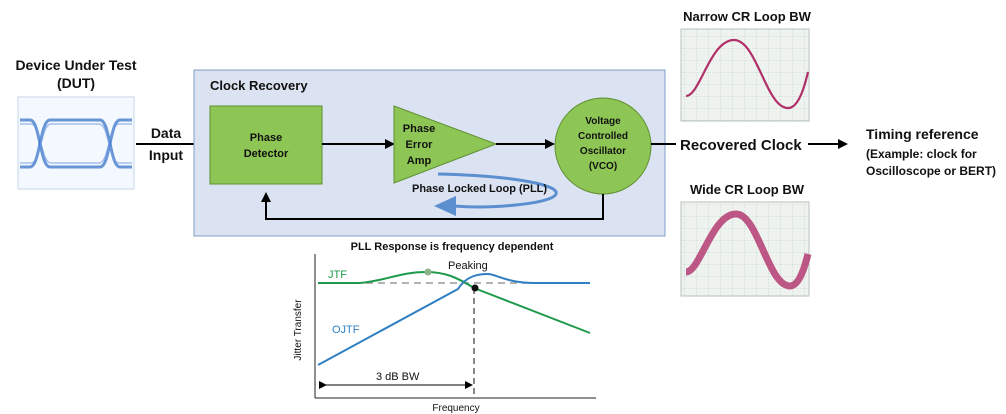 This screenshot has width=1006, height=414. Describe the element at coordinates (921, 154) in the screenshot. I see `timing-reference-line2: (Example: clock for` at that location.